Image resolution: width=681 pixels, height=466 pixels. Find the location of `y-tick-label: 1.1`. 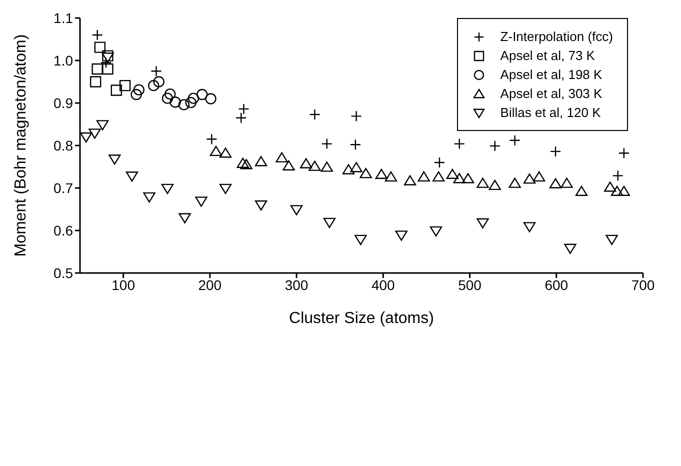

y-tick-label: 1.1 is located at coordinates (64, 18).